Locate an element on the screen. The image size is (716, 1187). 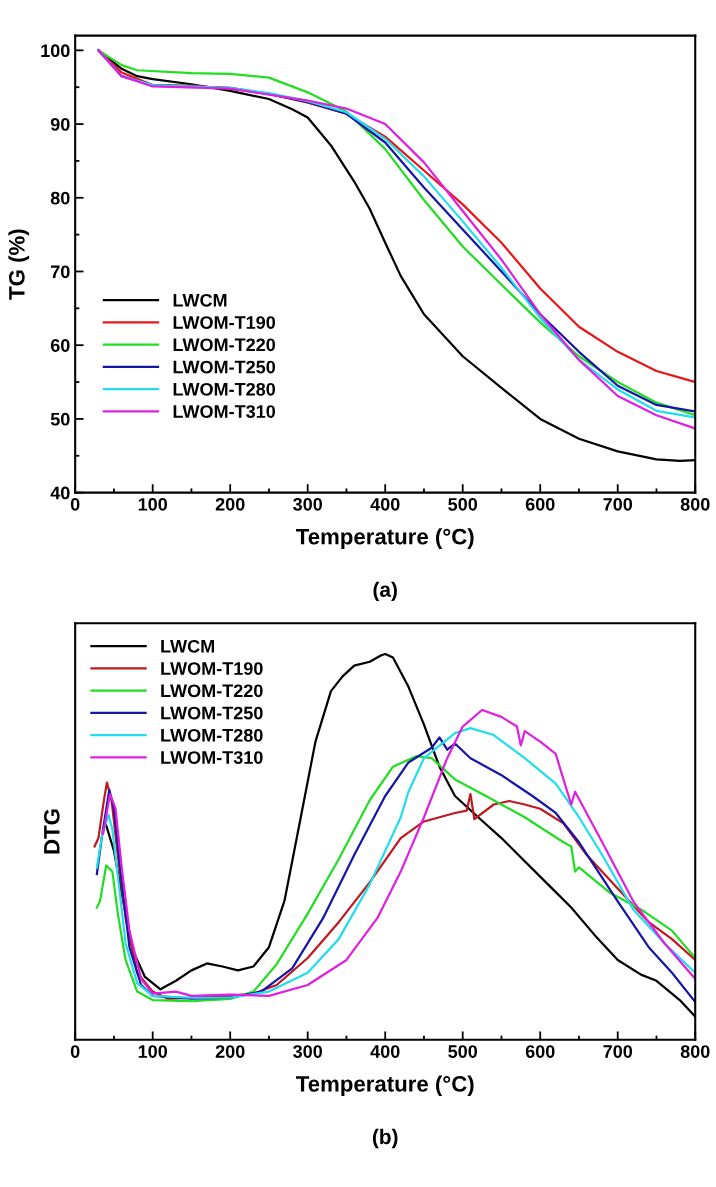
y-tick-label: 70 is located at coordinates (60, 272).